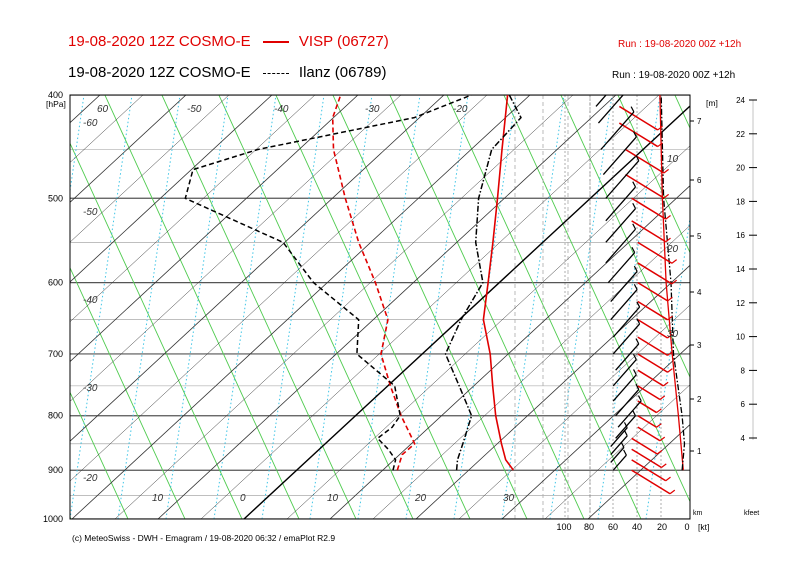 The image size is (800, 565). I want to click on kfeet-tick-label: 14, so click(740, 269).